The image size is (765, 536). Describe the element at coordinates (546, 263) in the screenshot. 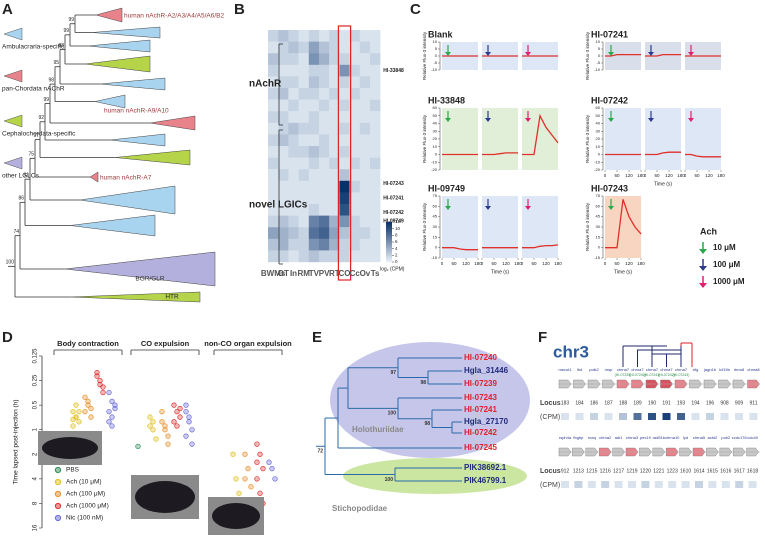

I see `x-tick-label: 120` at that location.